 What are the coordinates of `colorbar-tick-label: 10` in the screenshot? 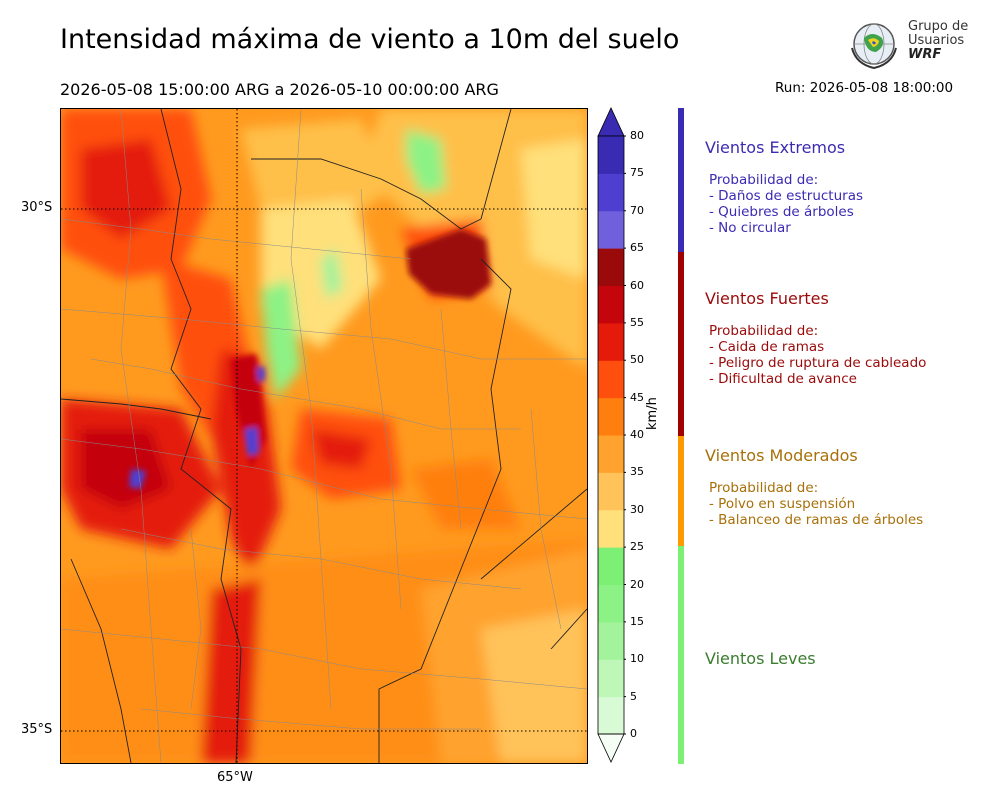 It's located at (637, 659).